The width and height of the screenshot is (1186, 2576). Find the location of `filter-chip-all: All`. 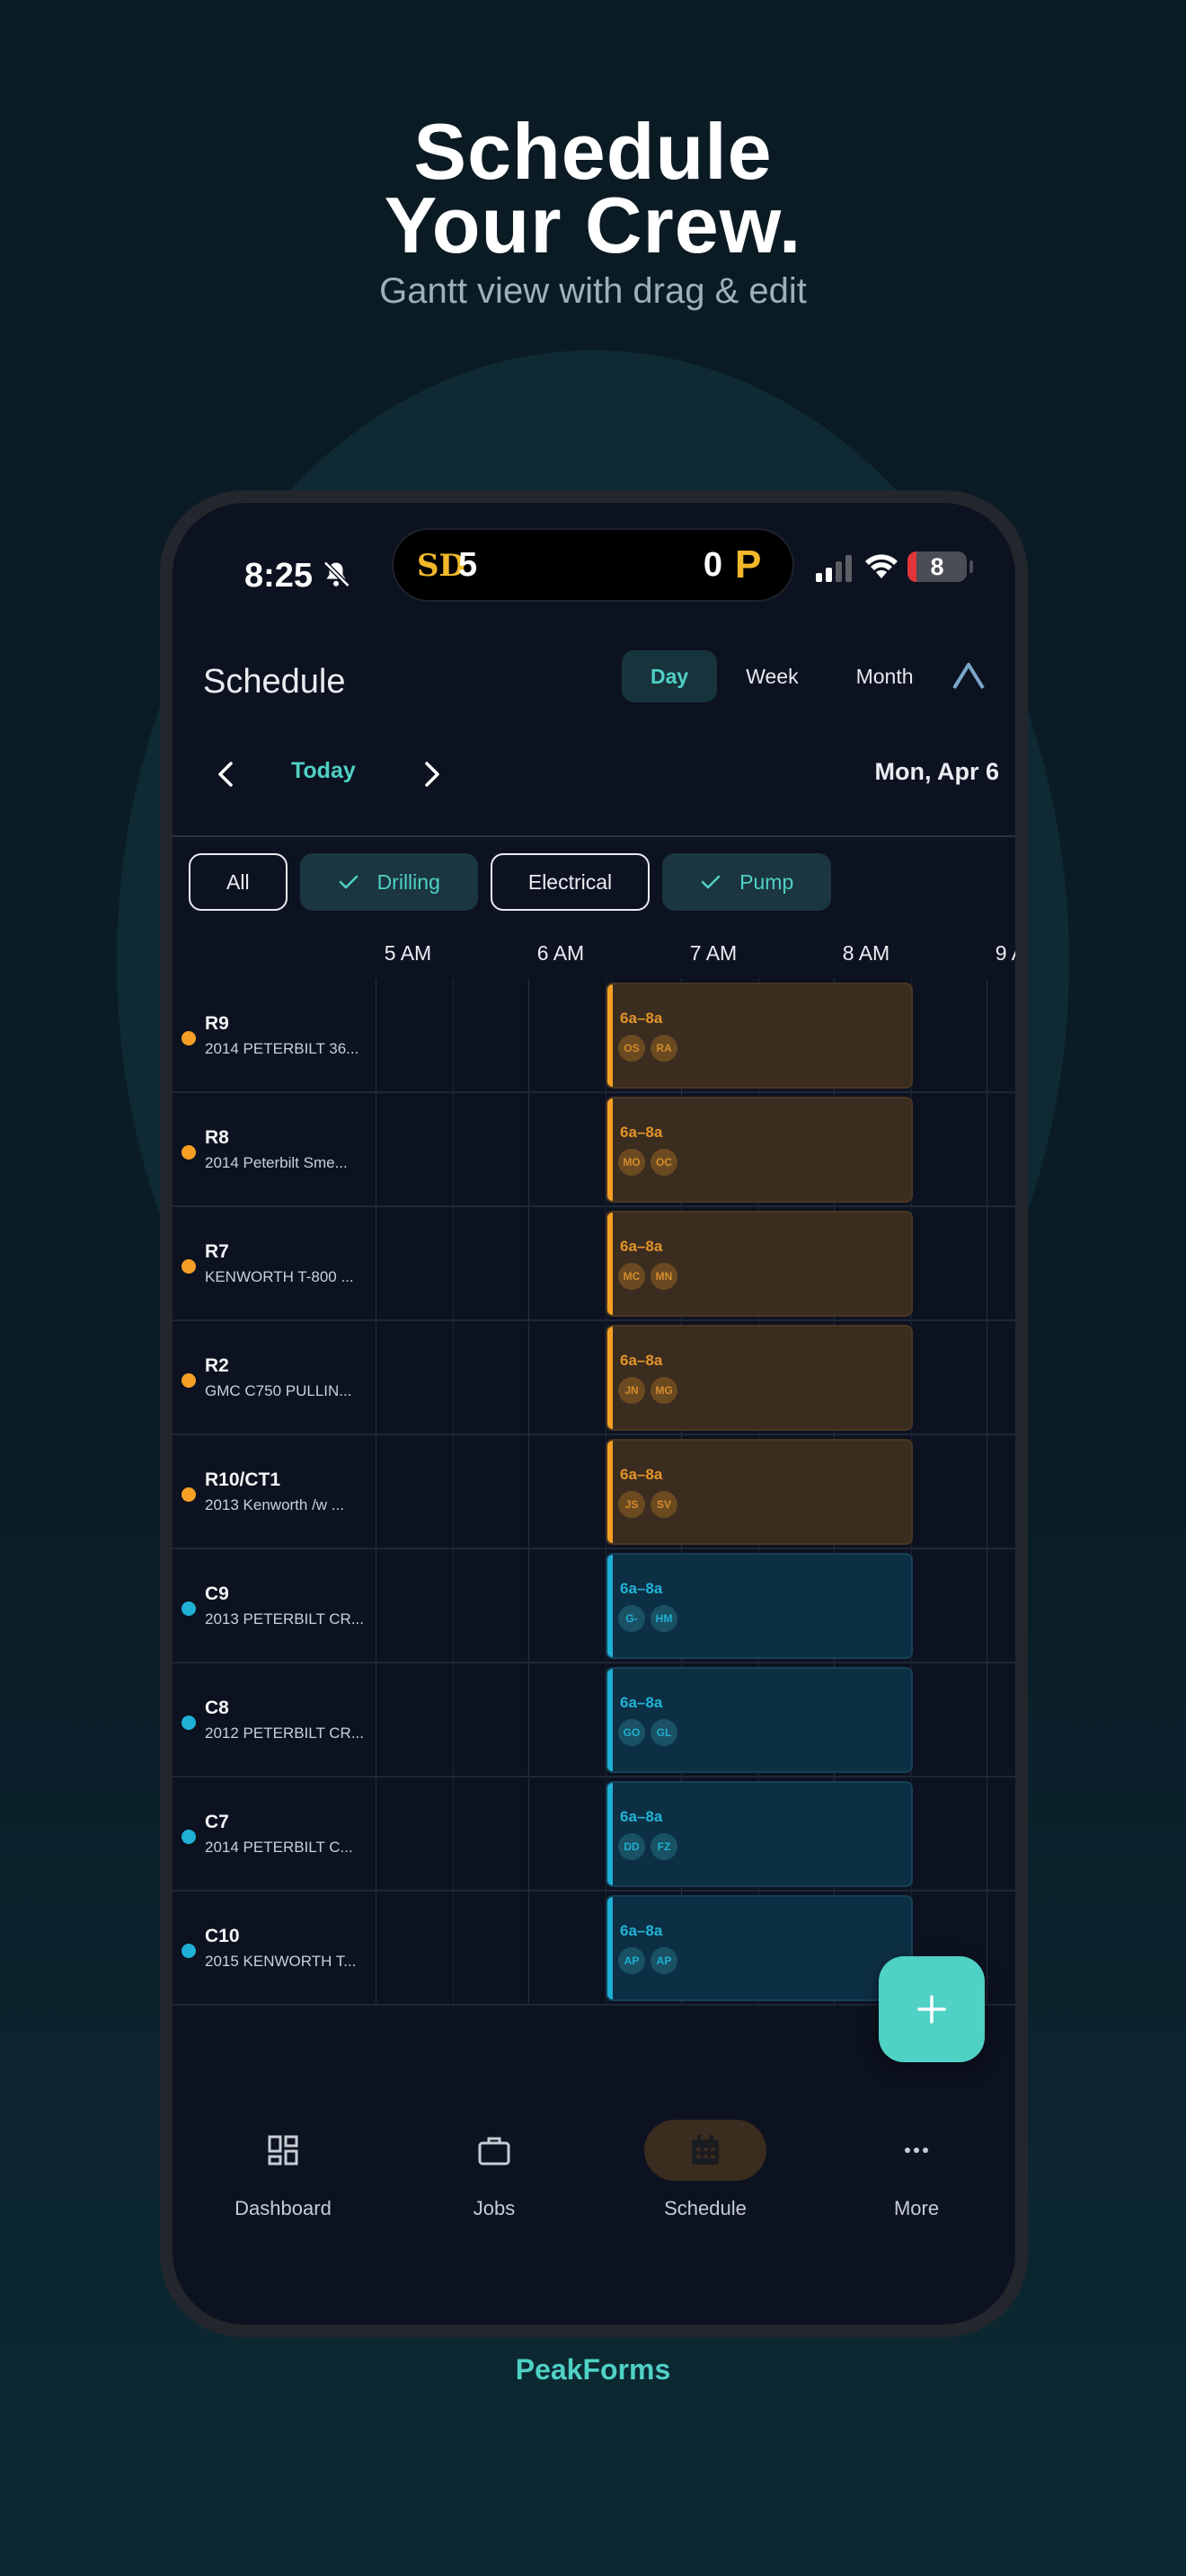

filter-chip-all: All is located at coordinates (238, 882).